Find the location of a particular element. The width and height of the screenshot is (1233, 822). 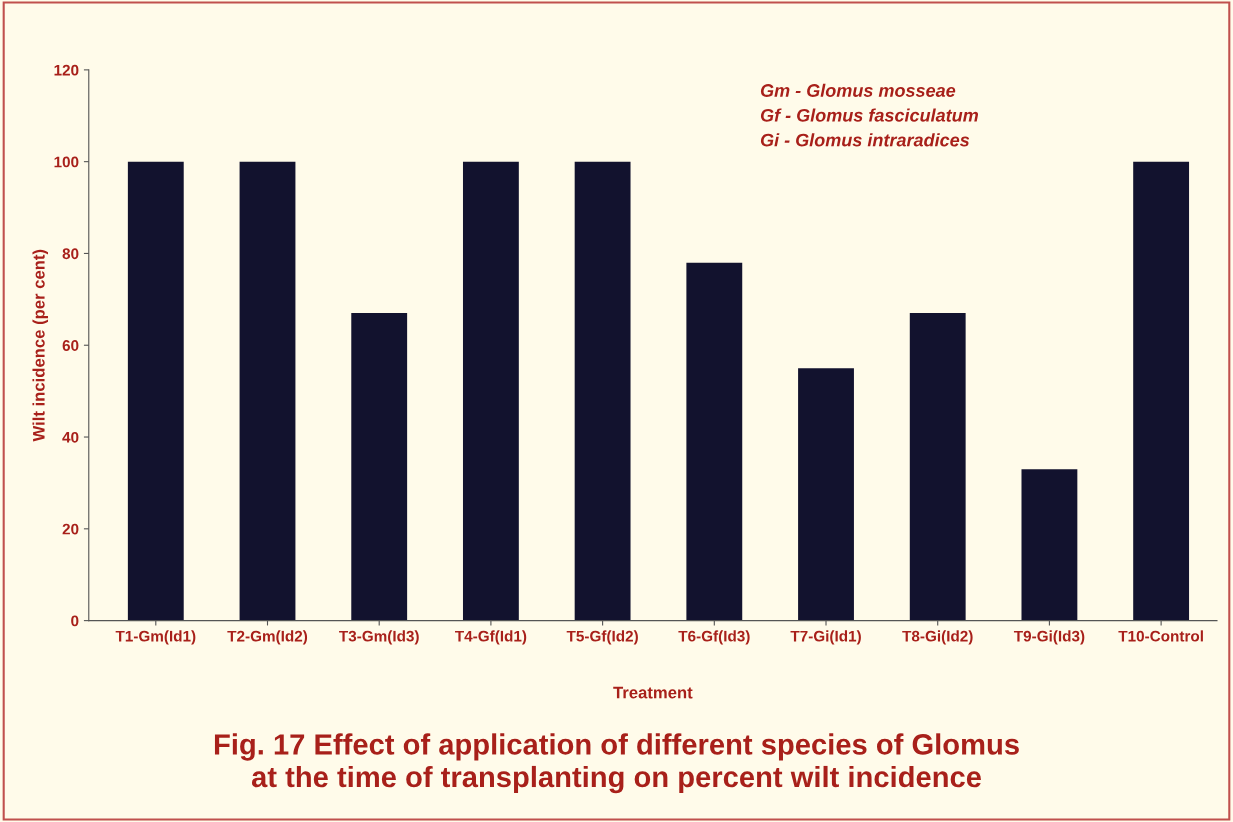

annotation: Gf - Glomus fasciculatum is located at coordinates (869, 115).